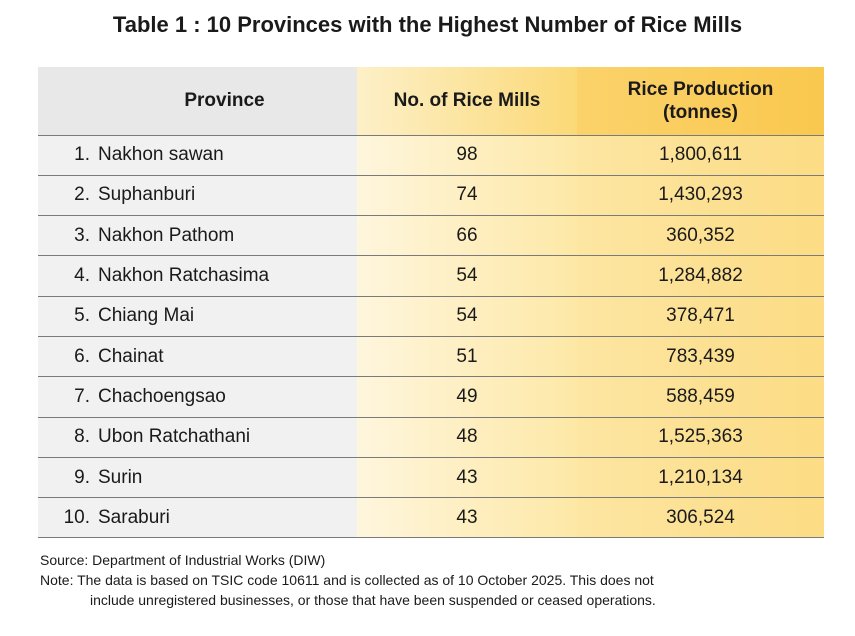 Image resolution: width=855 pixels, height=636 pixels. I want to click on table-row: 3. Nakhon Pathom 66 360,352, so click(431, 235).